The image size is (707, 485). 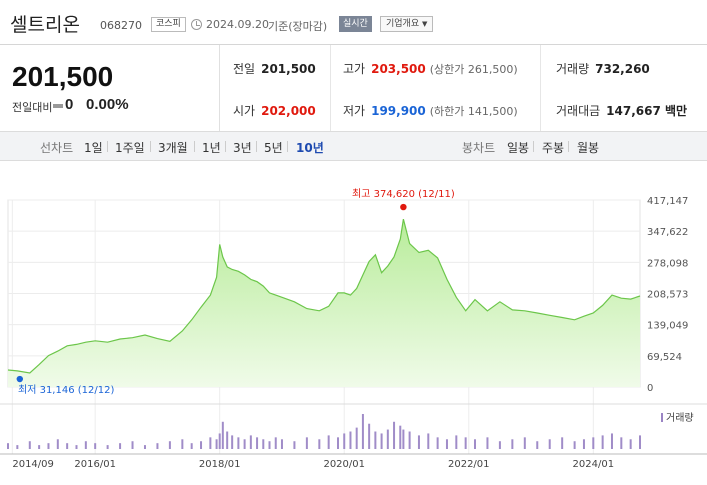 I want to click on x-tick-label: 2022/01, so click(x=469, y=464).